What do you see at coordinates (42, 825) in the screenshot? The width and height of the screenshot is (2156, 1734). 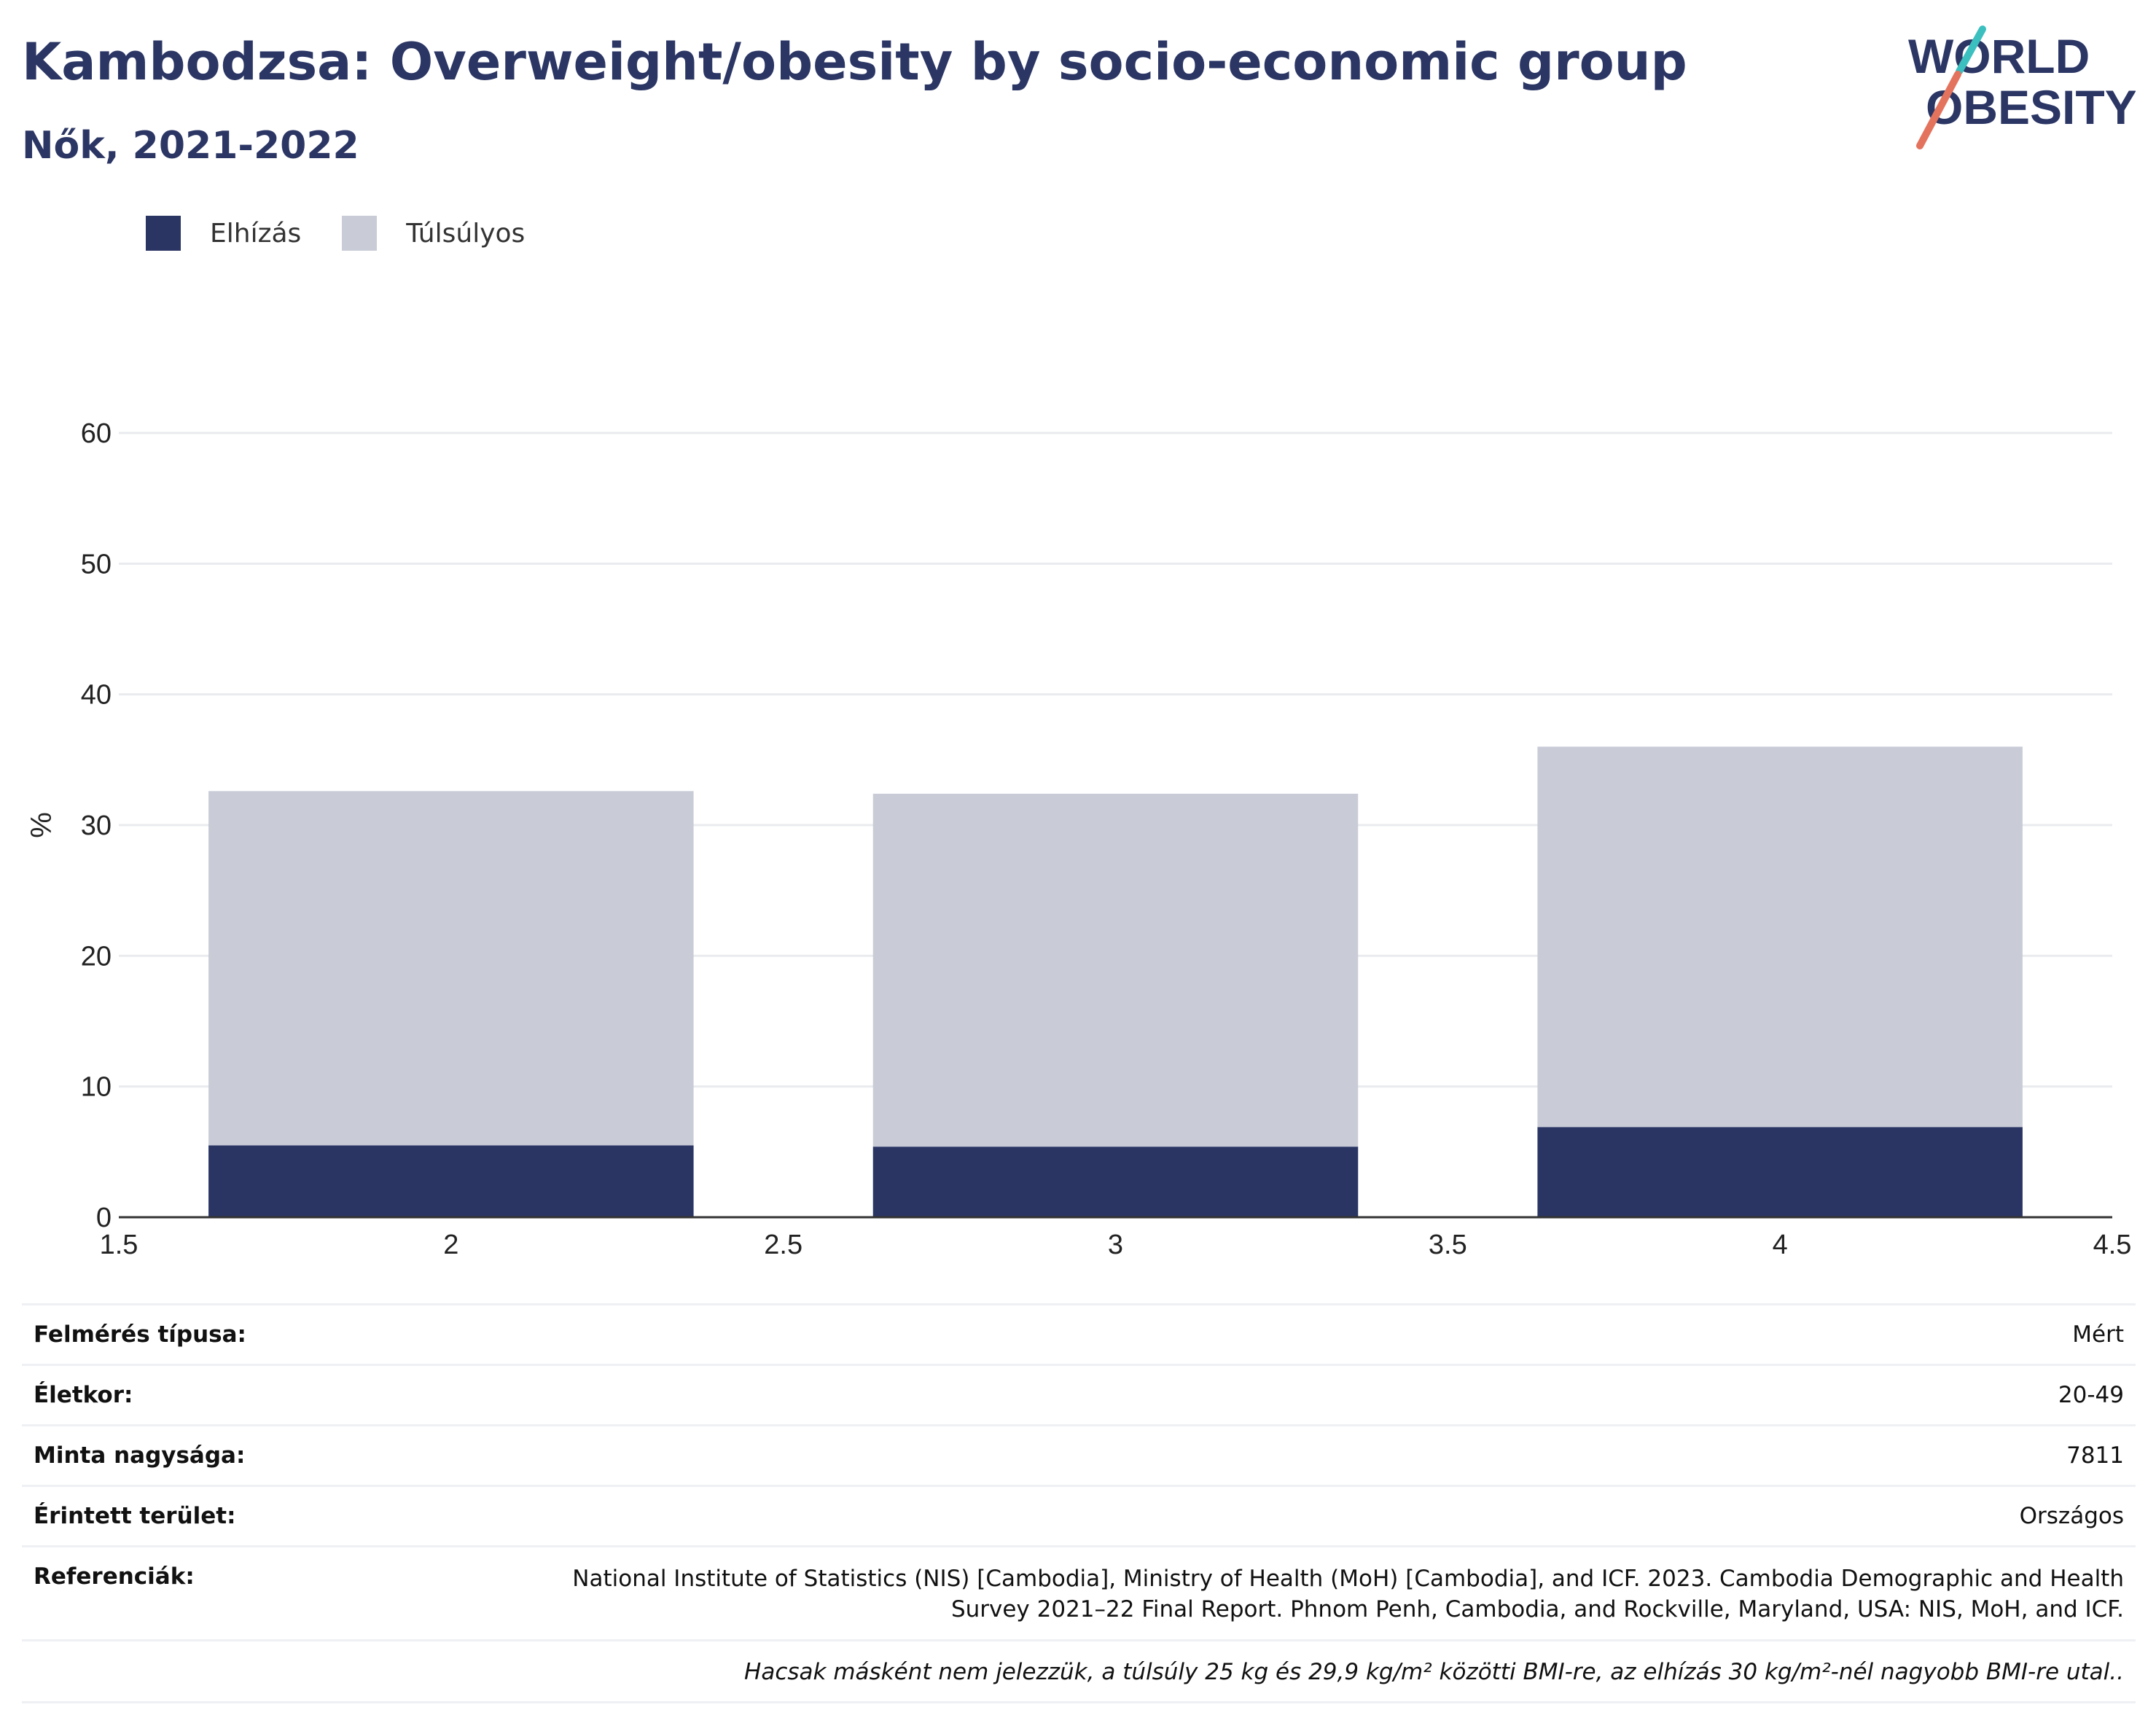 I see `y-axis-label: %` at bounding box center [42, 825].